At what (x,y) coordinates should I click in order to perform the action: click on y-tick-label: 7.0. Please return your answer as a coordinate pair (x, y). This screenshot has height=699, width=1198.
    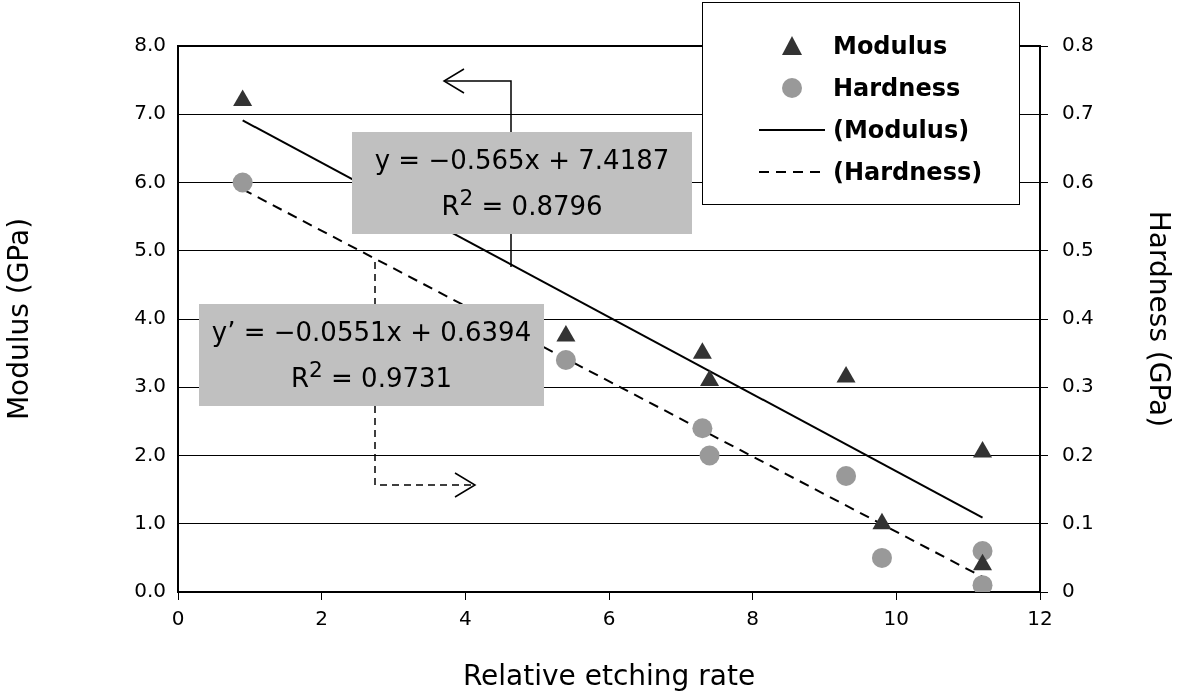
    Looking at the image, I should click on (150, 112).